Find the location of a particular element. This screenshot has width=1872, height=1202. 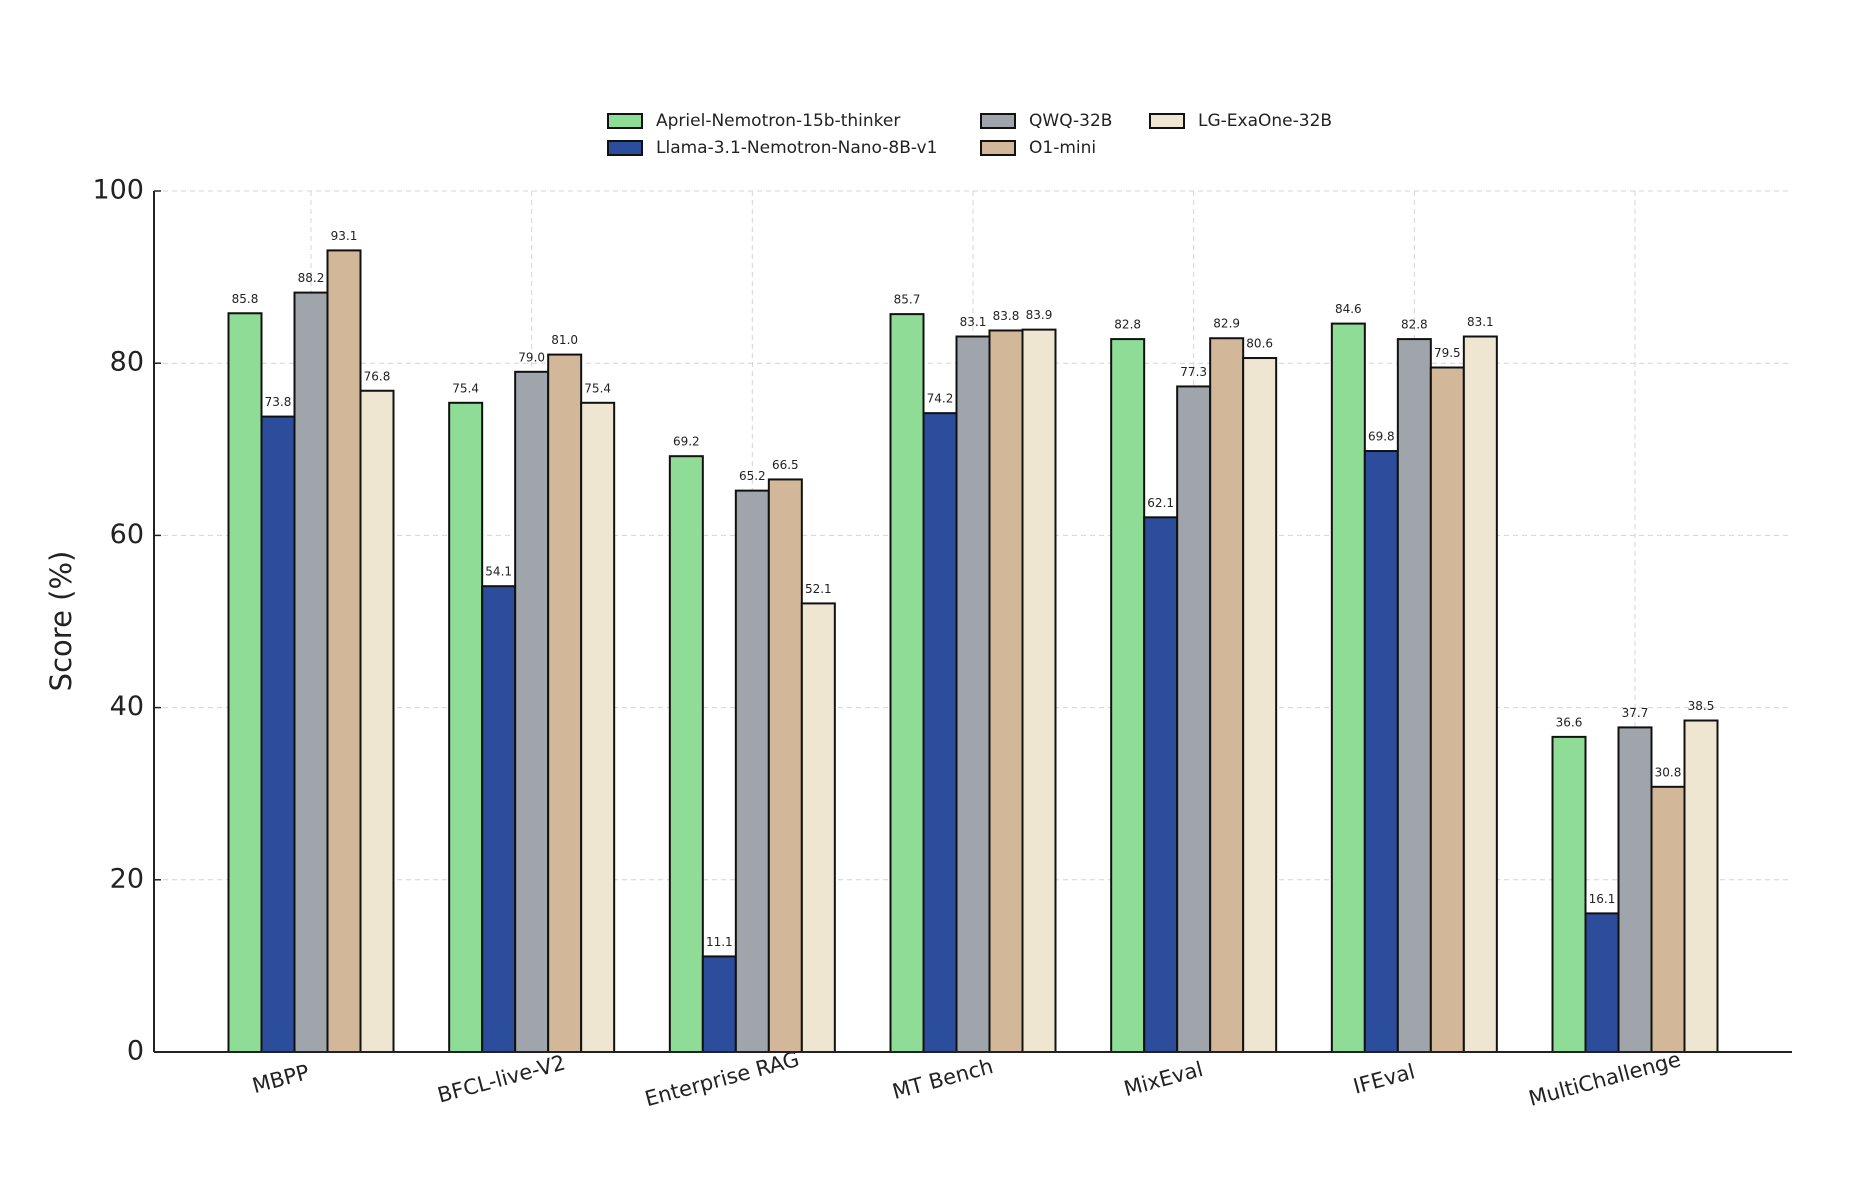

value-label: 80.6 is located at coordinates (1259, 344).